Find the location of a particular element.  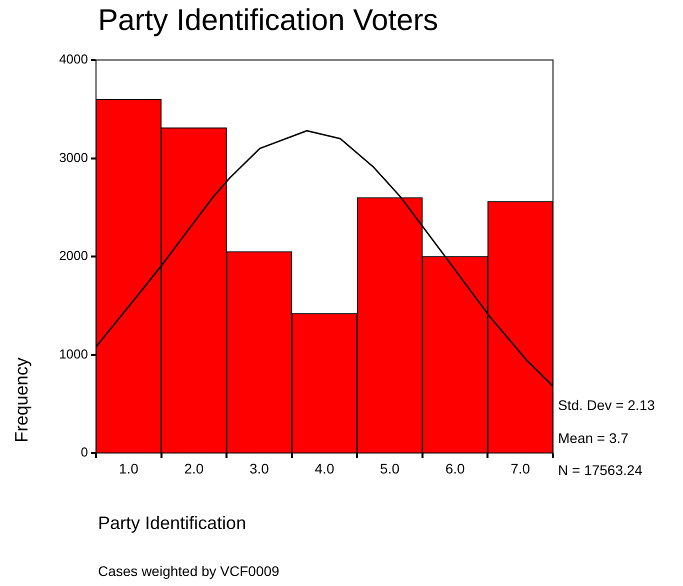

text: N = 17563.24 is located at coordinates (600, 470).